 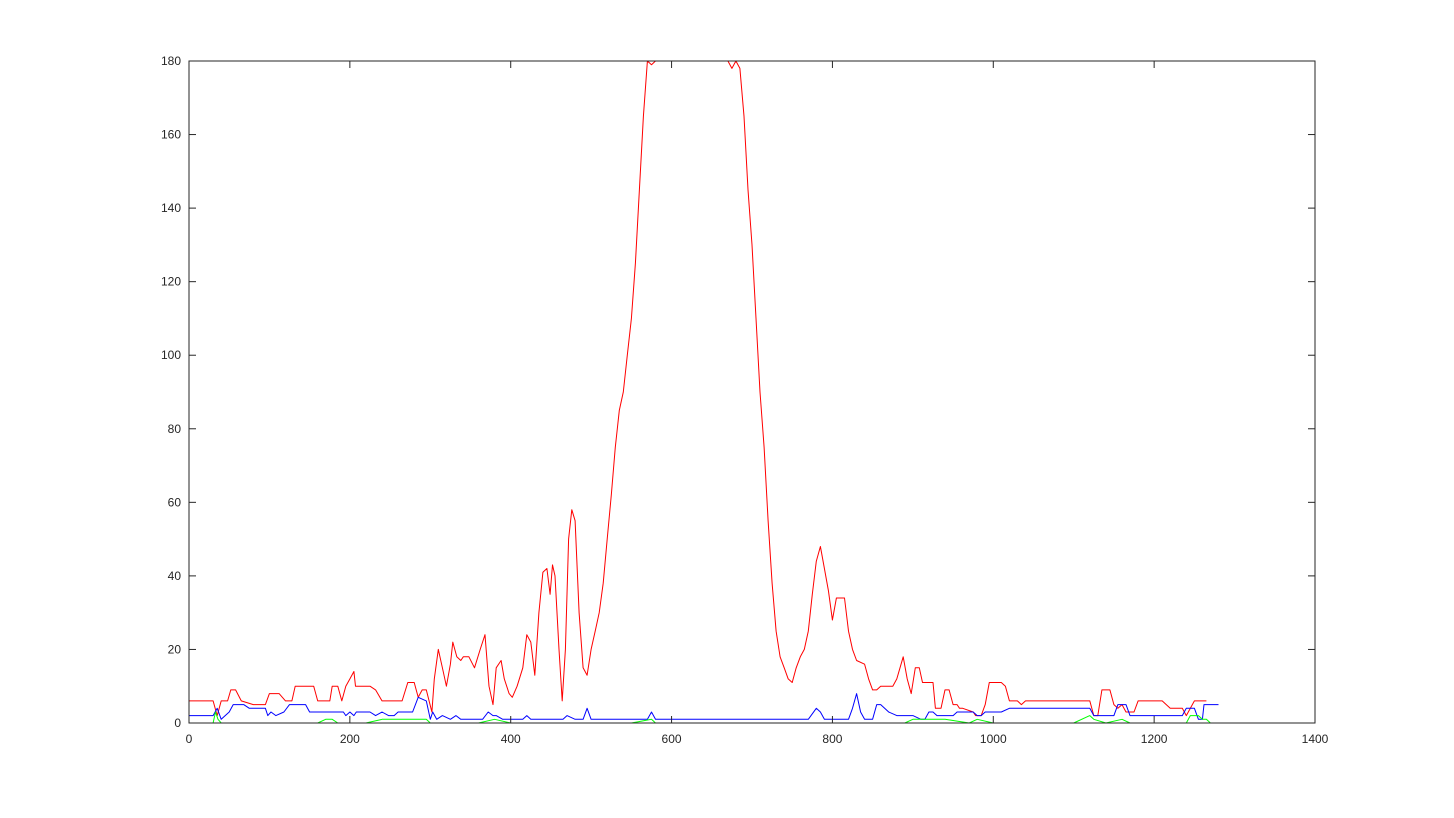 I want to click on x-tick-label: 0, so click(x=189, y=739).